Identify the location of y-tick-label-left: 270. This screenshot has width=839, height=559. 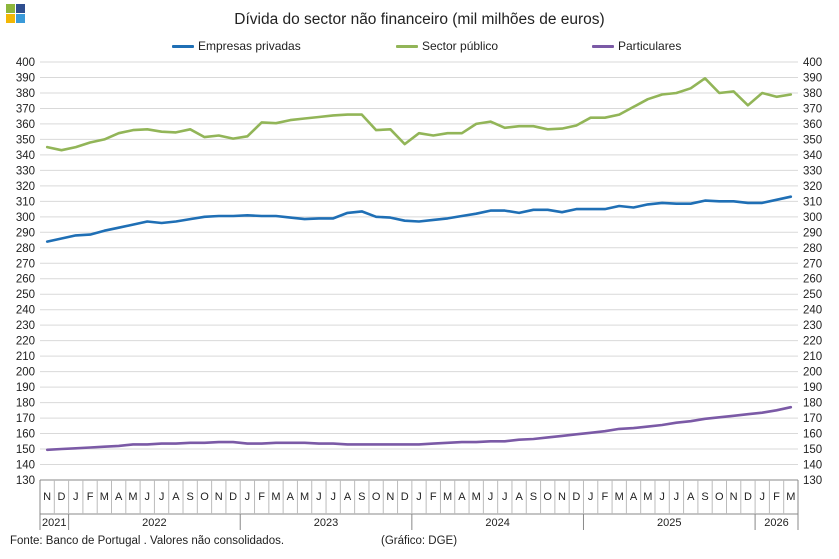
(25, 264).